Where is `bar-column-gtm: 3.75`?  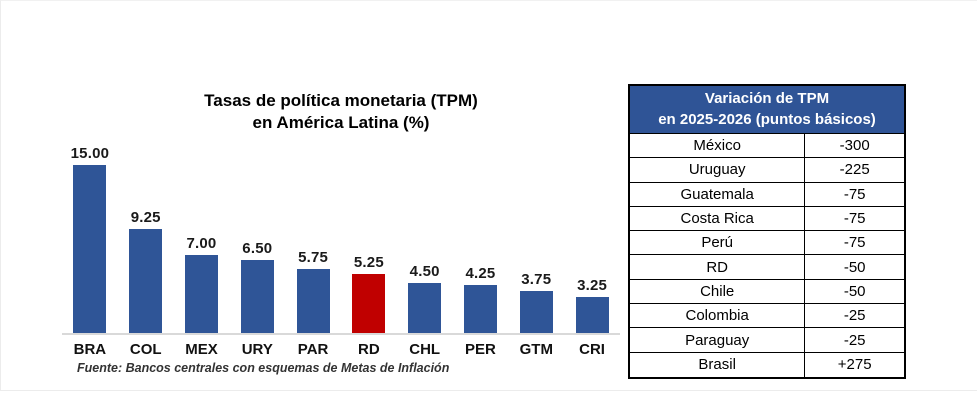 bar-column-gtm: 3.75 is located at coordinates (536, 302).